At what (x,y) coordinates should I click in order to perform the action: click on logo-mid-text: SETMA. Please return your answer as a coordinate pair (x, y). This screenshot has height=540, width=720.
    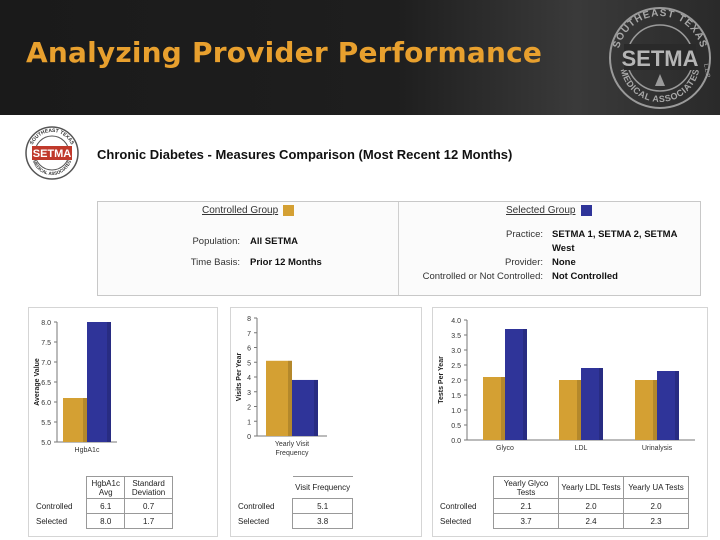
    Looking at the image, I should click on (660, 58).